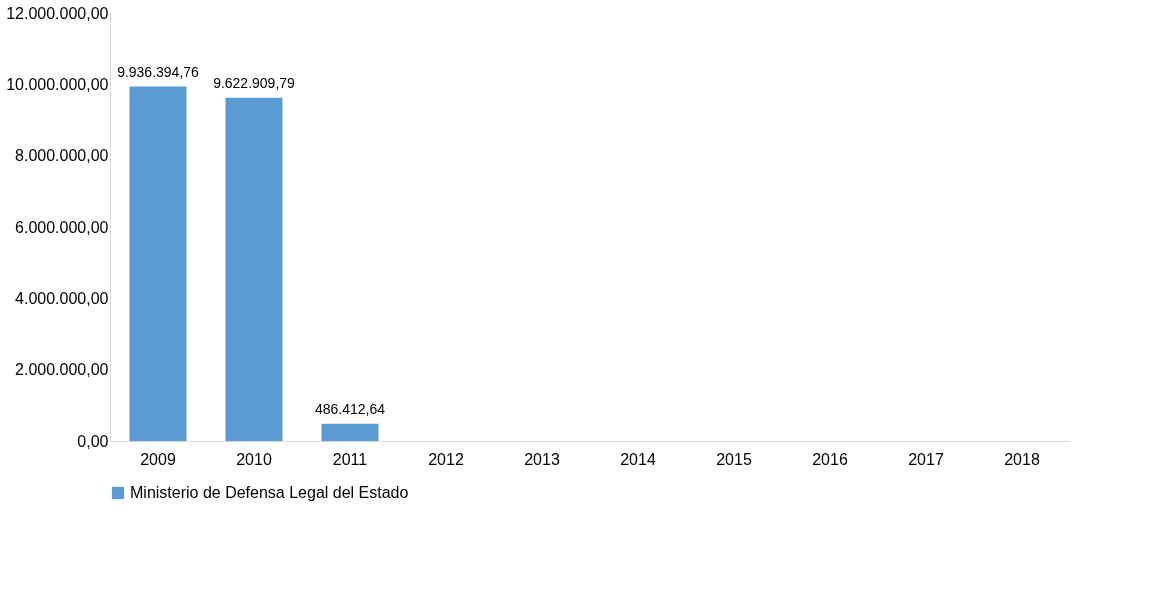  I want to click on y-tick-label: 6.000.000,00, so click(62, 227).